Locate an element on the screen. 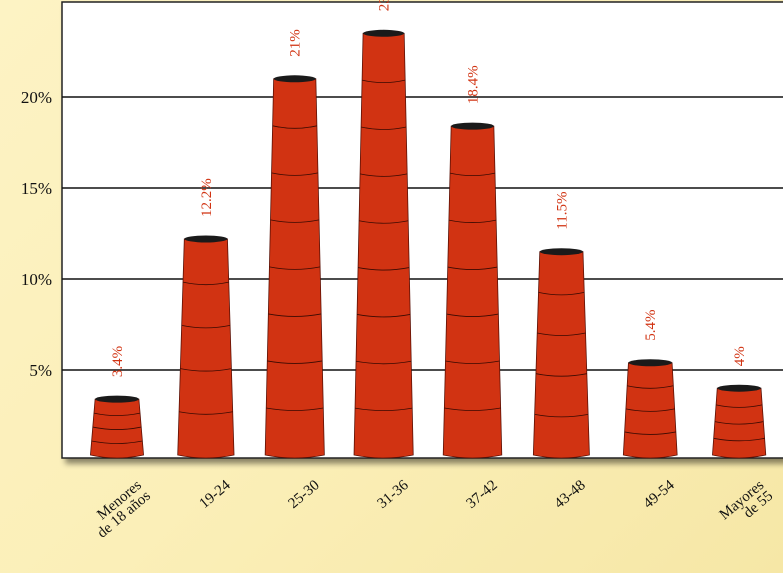 The image size is (783, 573). bar-group: 11.5% is located at coordinates (561, 325).